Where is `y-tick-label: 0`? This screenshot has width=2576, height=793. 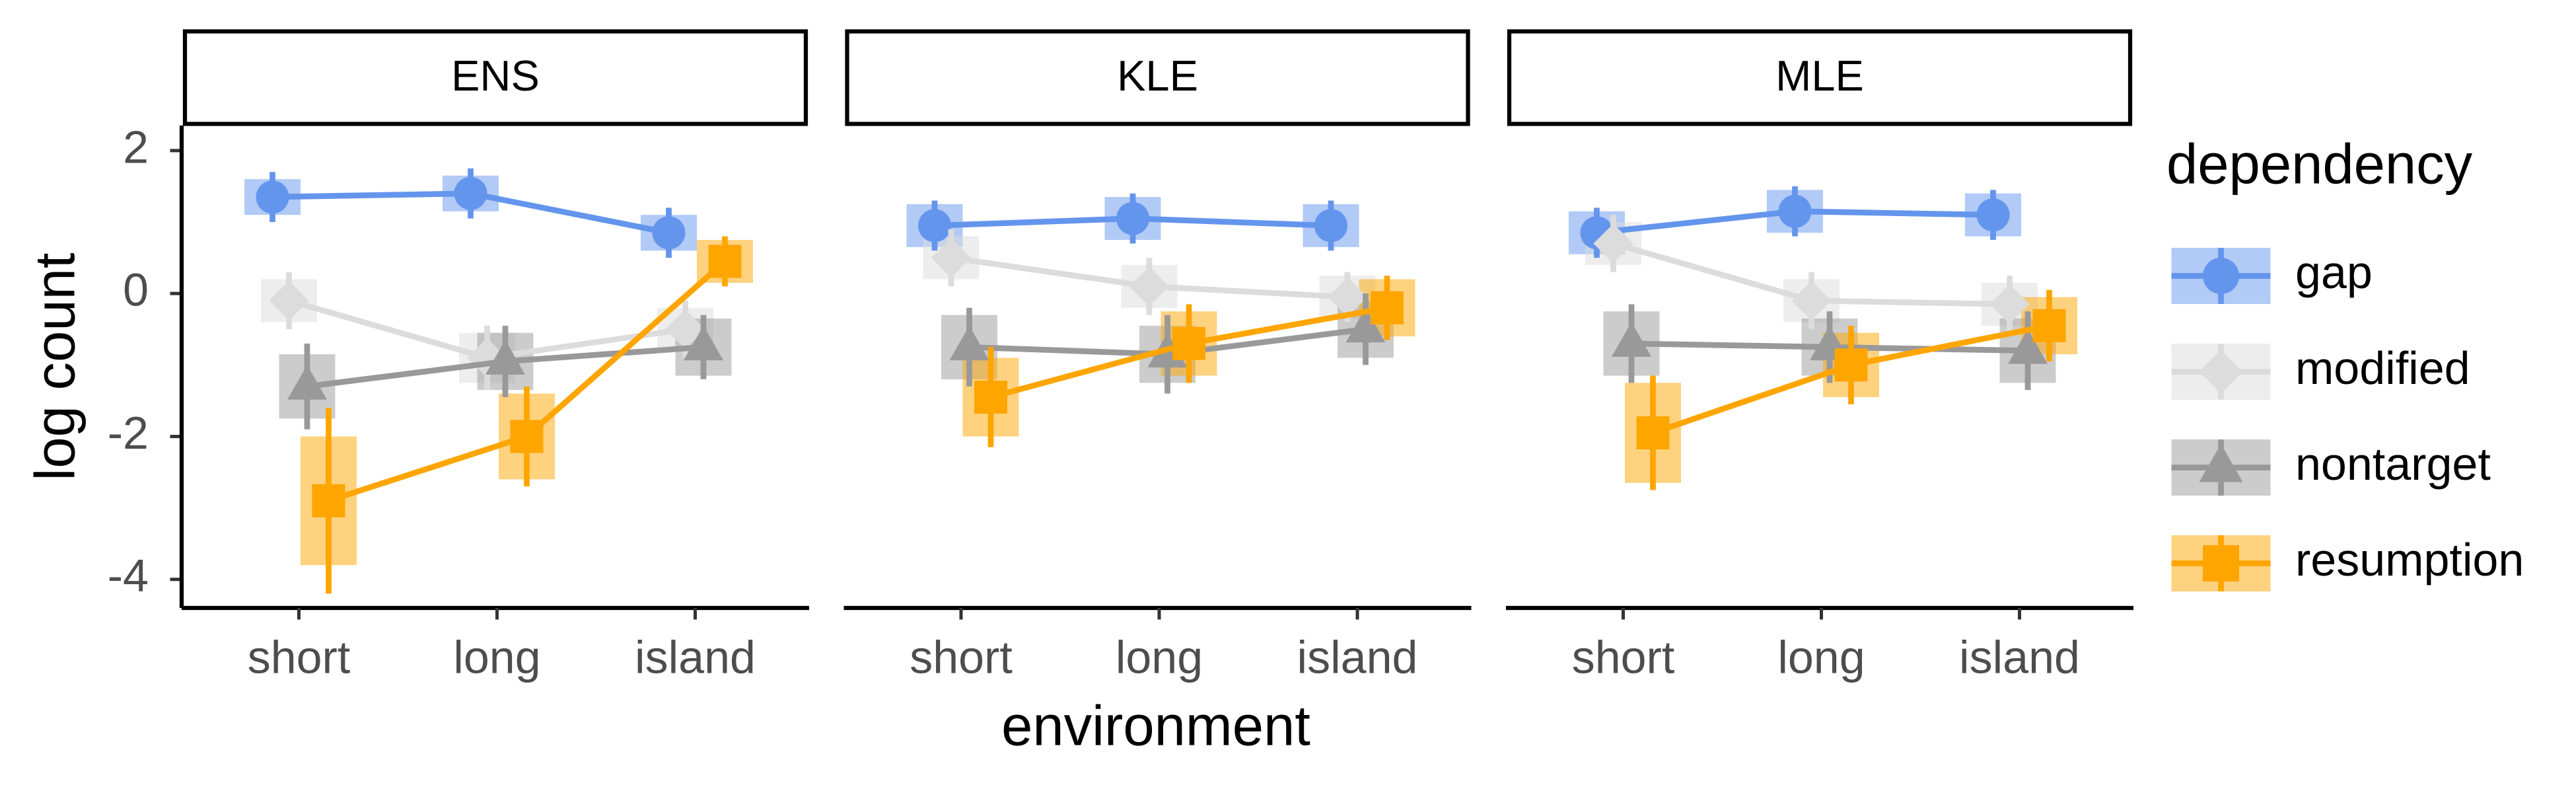
y-tick-label: 0 is located at coordinates (136, 290).